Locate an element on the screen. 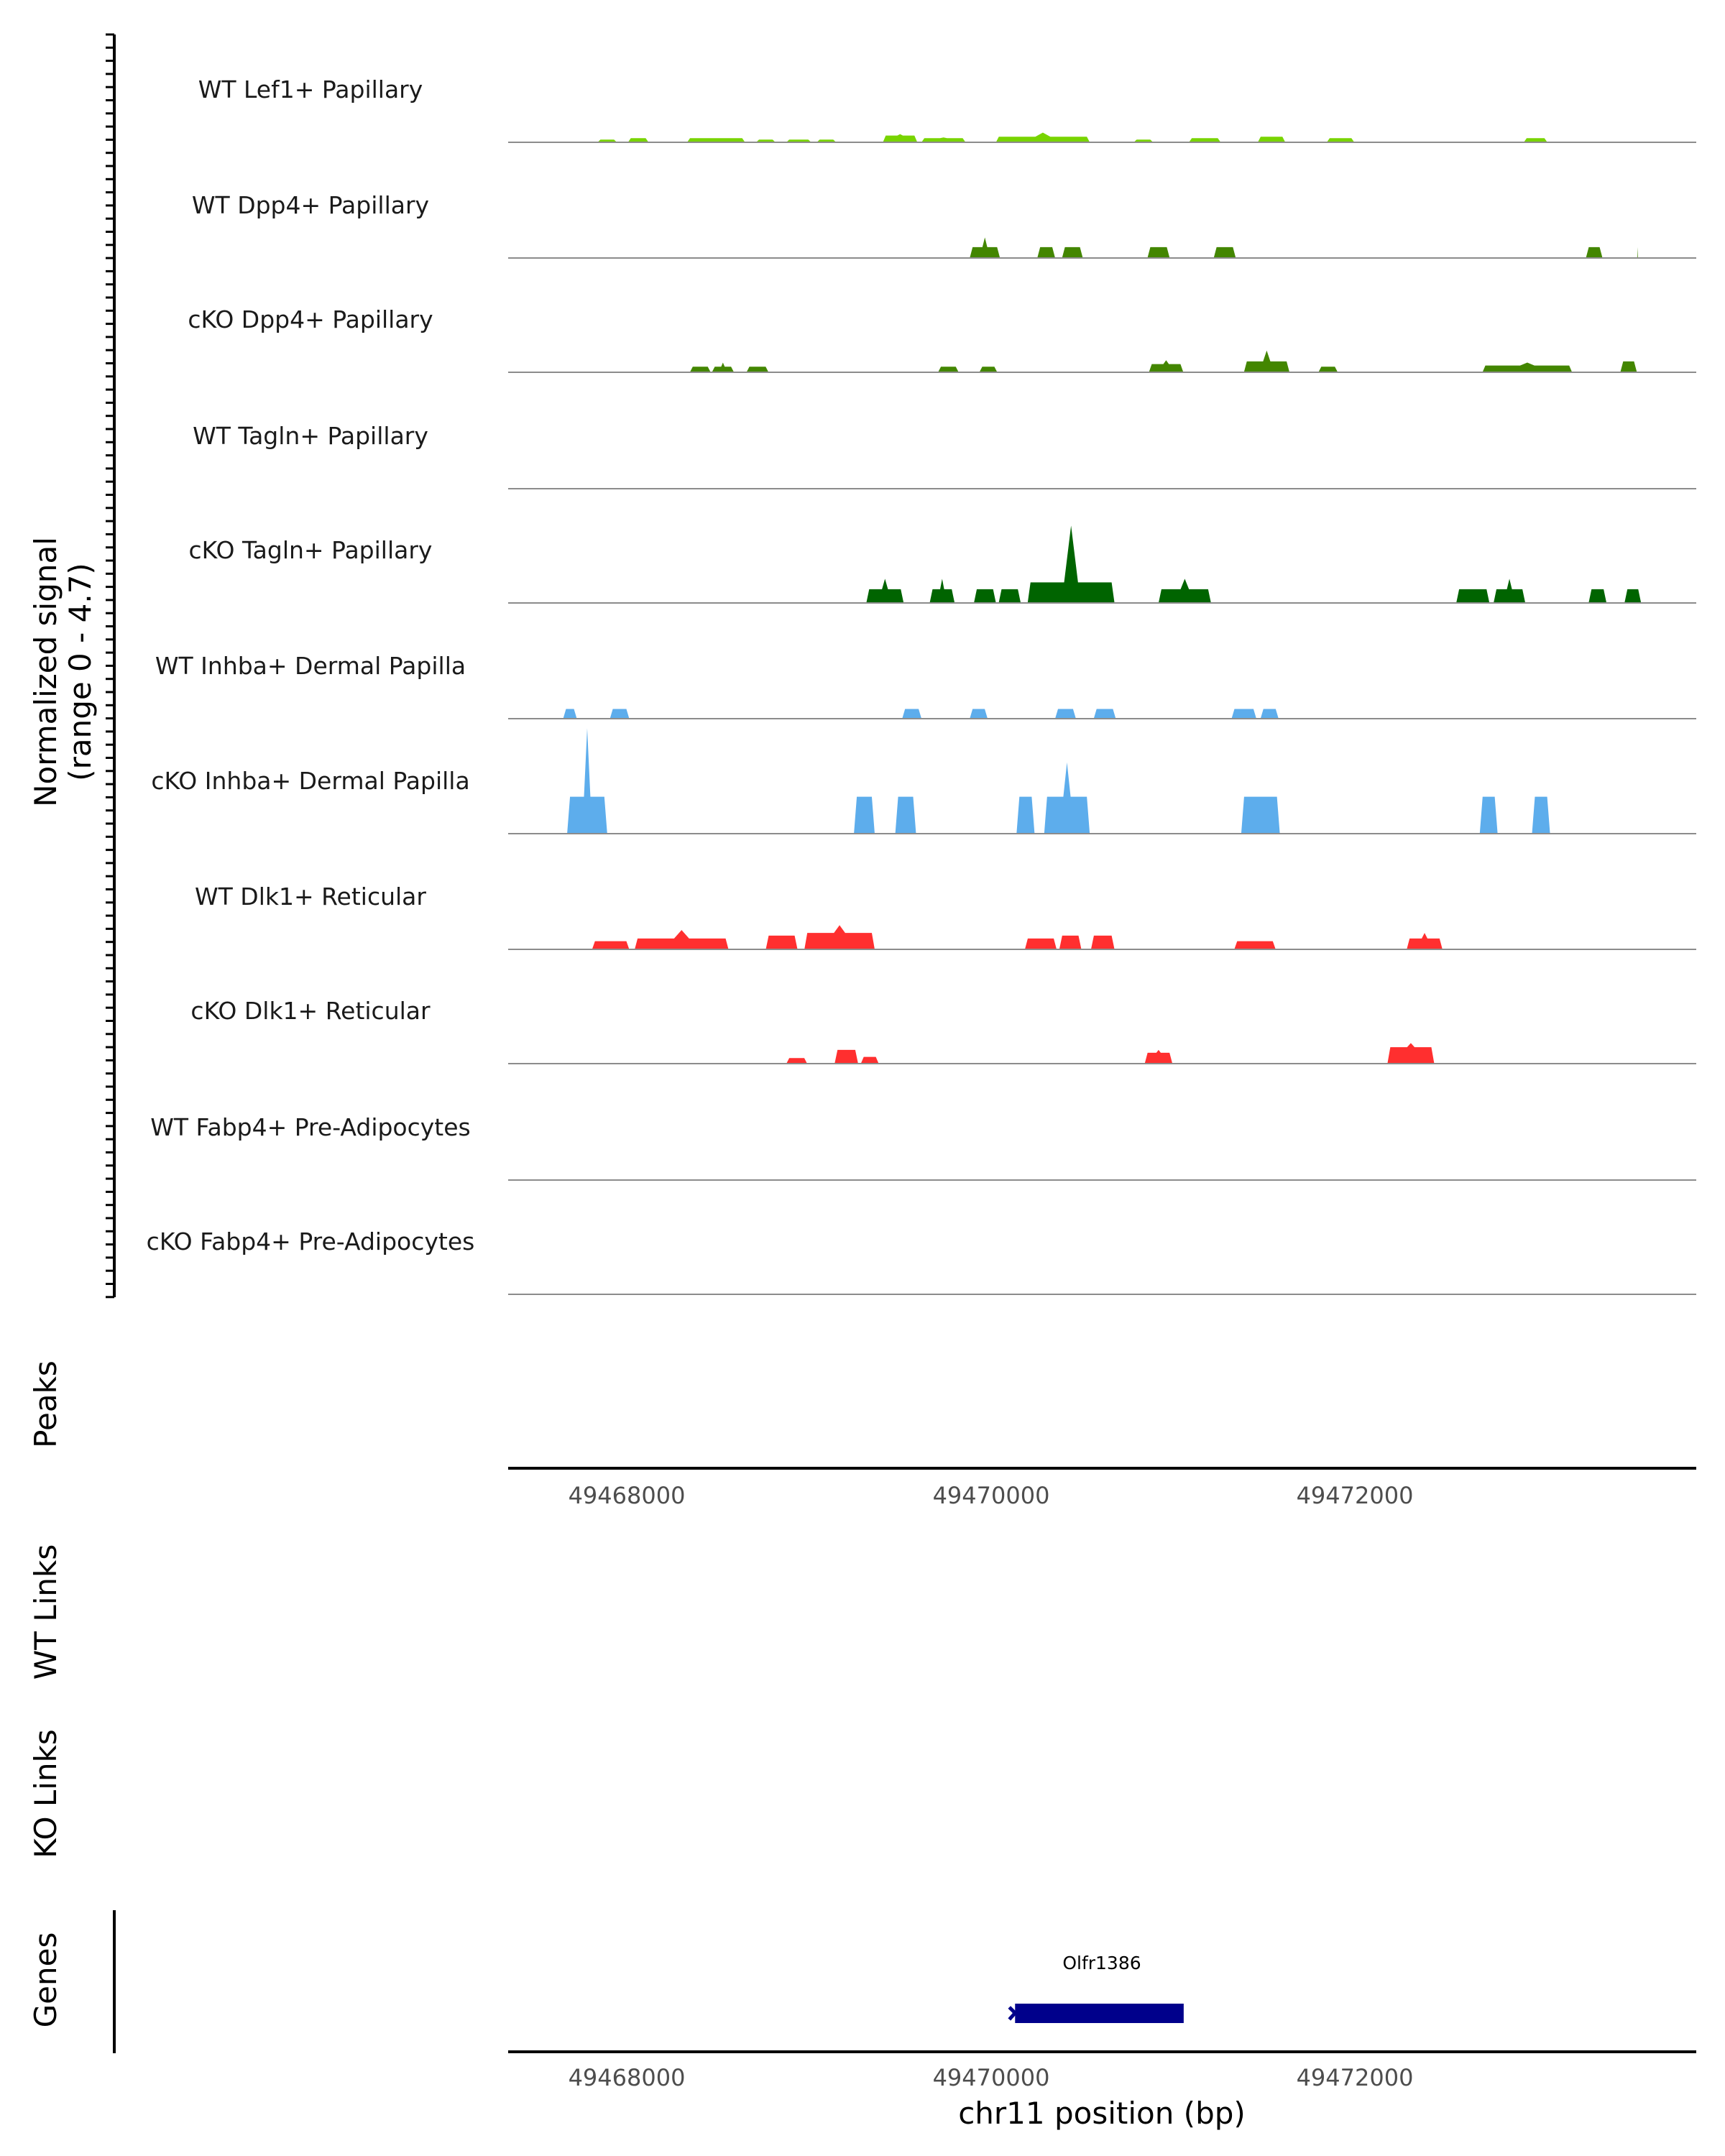 The height and width of the screenshot is (2156, 1725). track: WT Tagln+ Papillary is located at coordinates (944, 455).